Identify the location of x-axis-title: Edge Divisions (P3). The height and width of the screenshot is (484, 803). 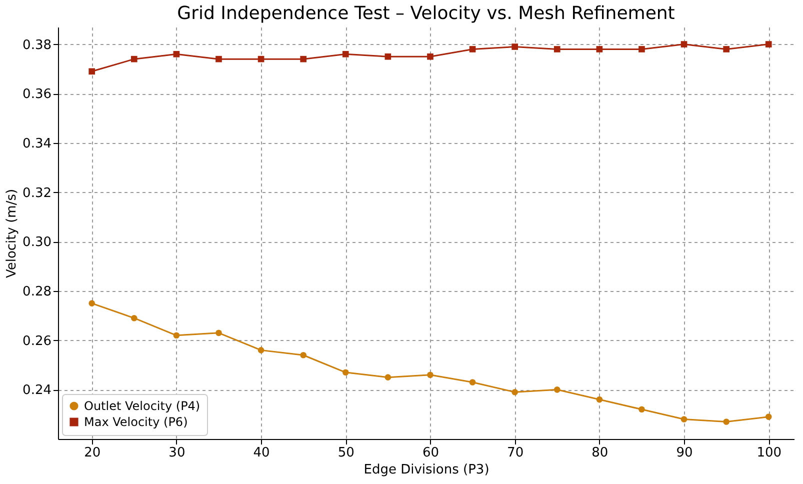
(427, 470).